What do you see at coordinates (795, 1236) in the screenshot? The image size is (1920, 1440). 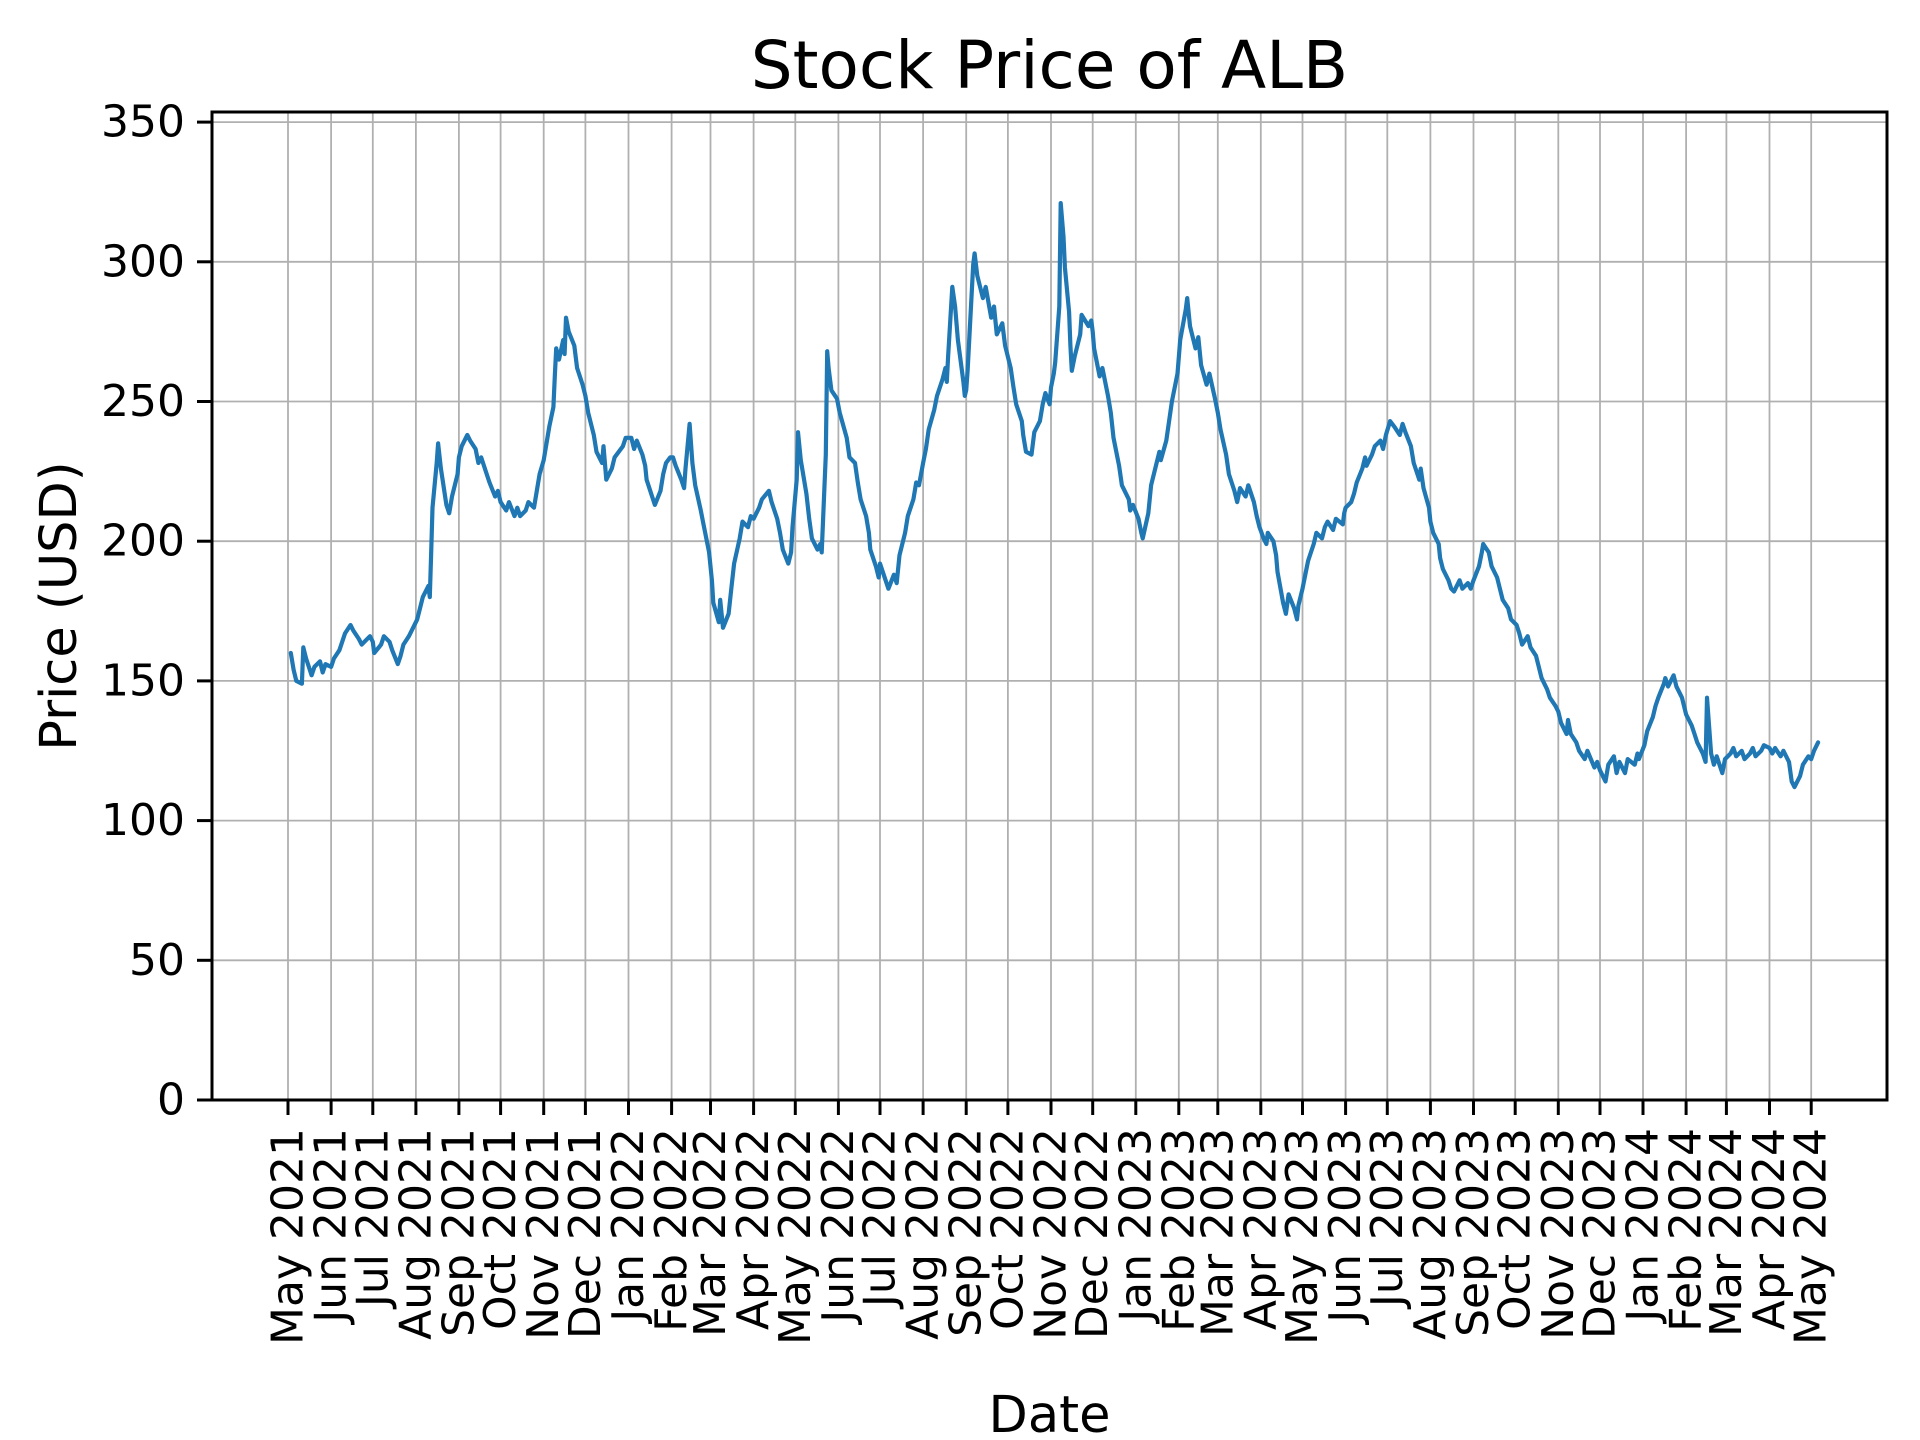 I see `x-tick-label: May 2022` at bounding box center [795, 1236].